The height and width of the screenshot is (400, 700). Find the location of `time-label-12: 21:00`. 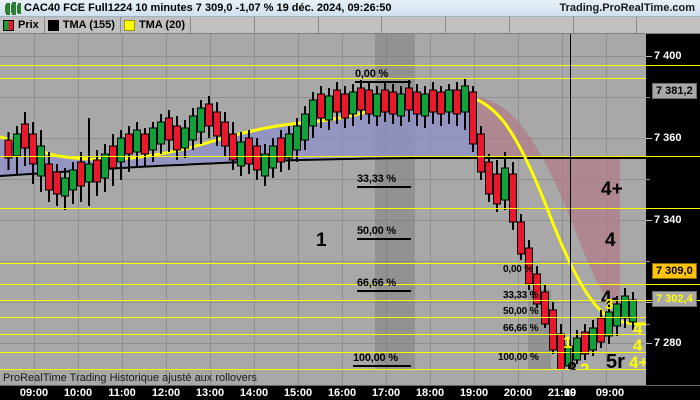

time-label-12: 21:00 is located at coordinates (562, 393).